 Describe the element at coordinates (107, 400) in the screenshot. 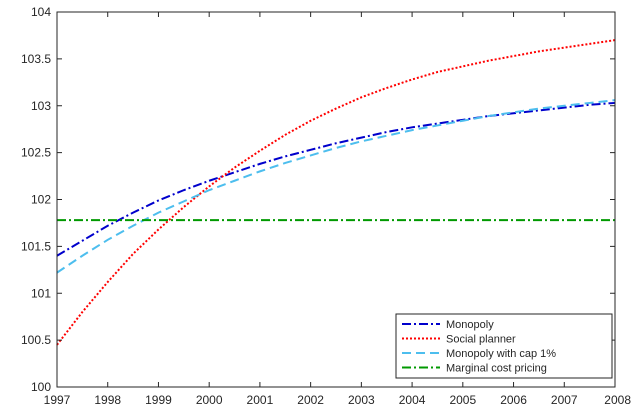

I see `x-tick-label: 1998` at that location.